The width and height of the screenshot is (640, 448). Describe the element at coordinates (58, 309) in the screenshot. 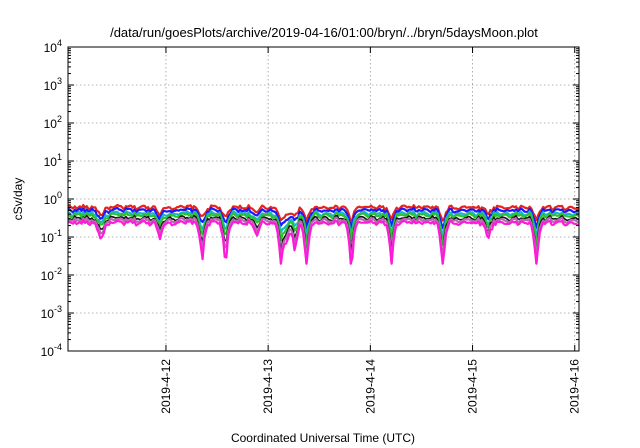

I see `y-tick-exponent: -3` at that location.